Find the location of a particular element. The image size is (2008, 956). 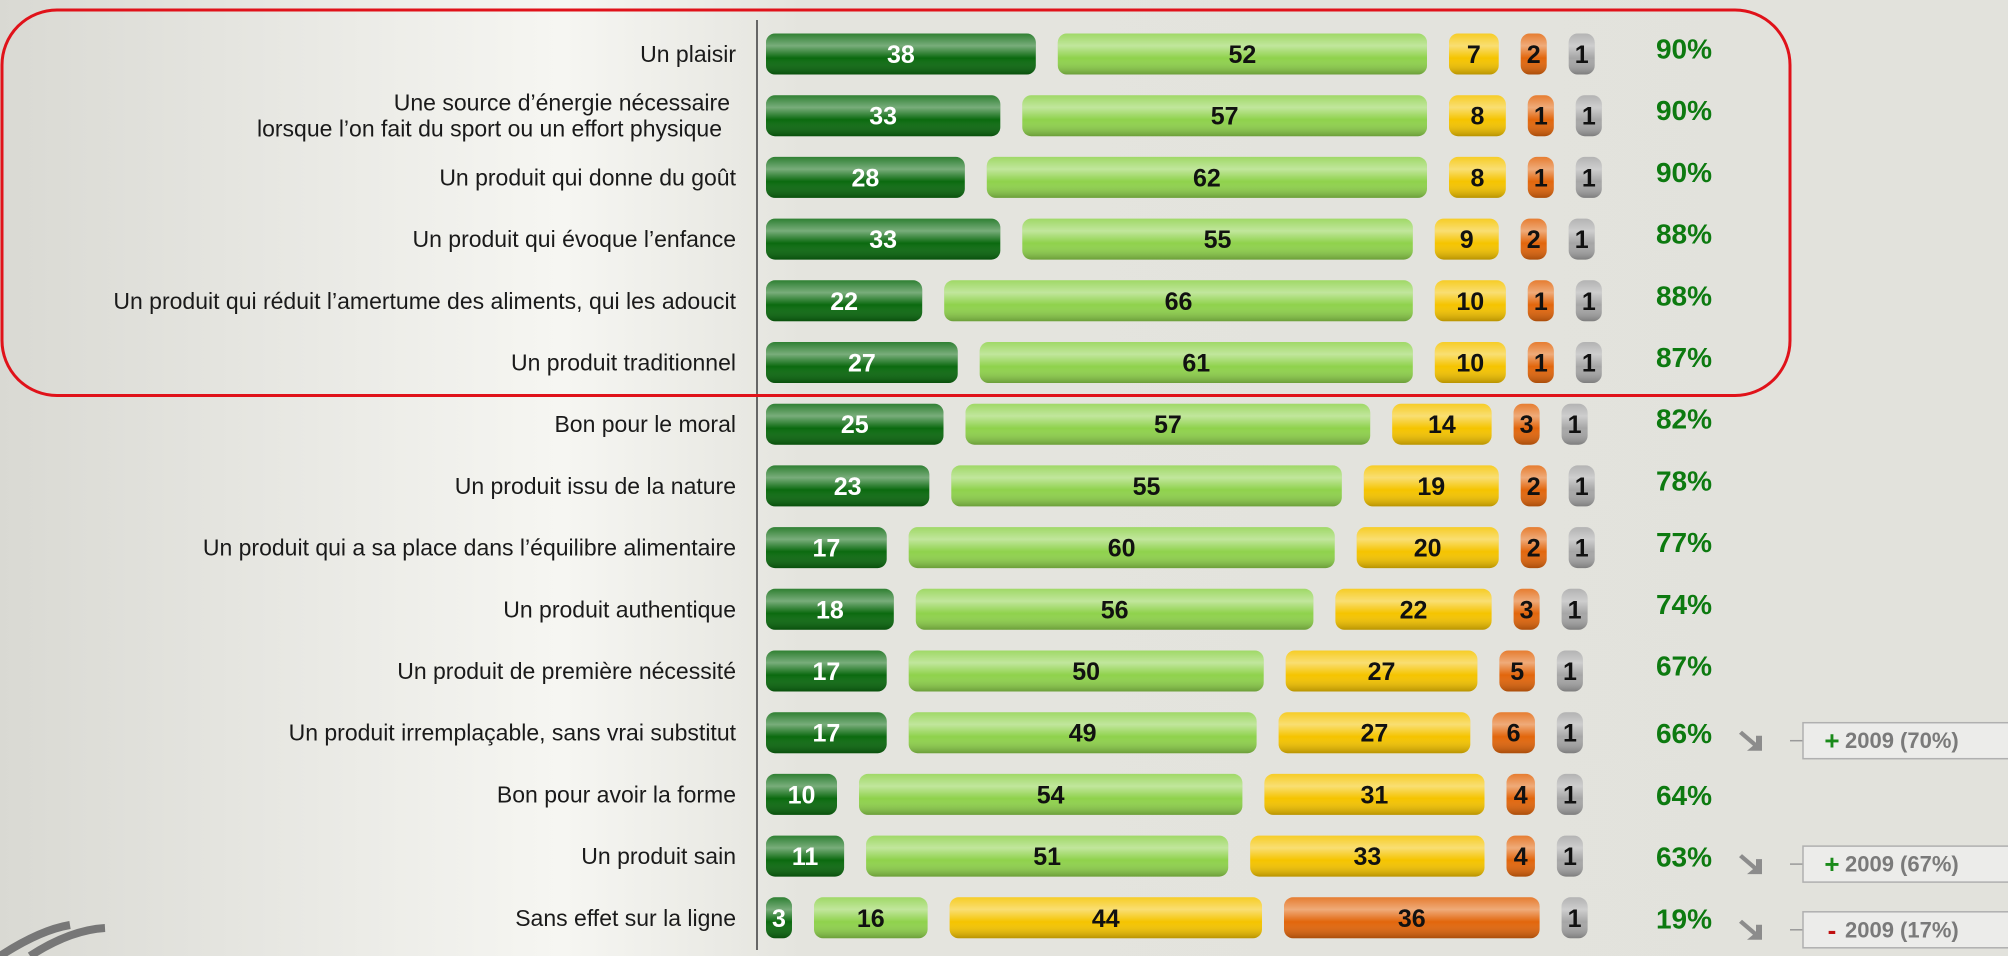

bar-value-label: 19 is located at coordinates (1431, 487).